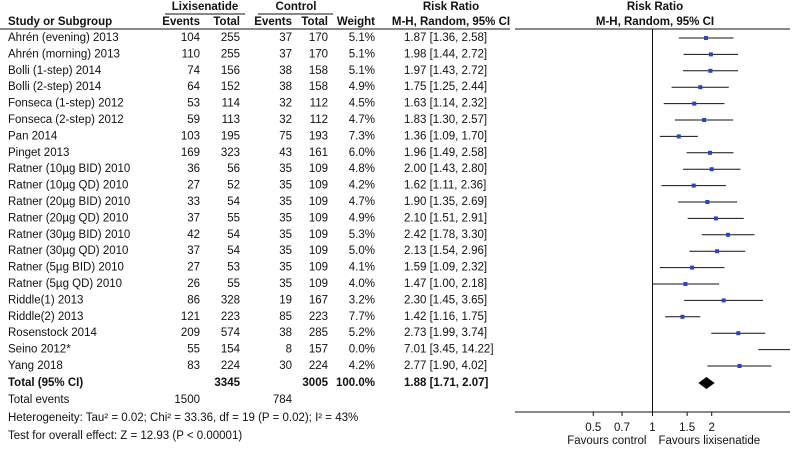  I want to click on ci-label: 1.59 [1.09, 2.32], so click(445, 268).